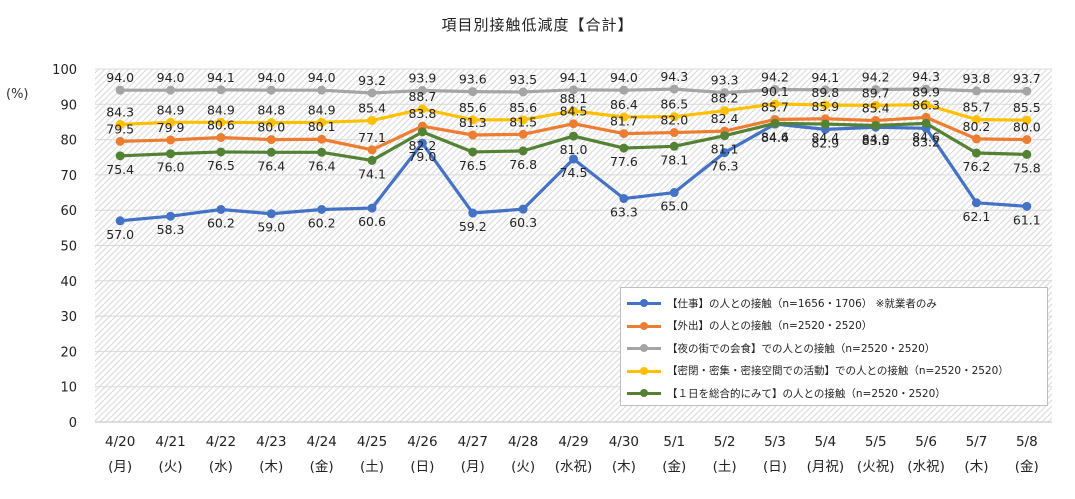 The width and height of the screenshot is (1075, 499). Describe the element at coordinates (977, 442) in the screenshot. I see `x-tick-date: 5/7` at that location.